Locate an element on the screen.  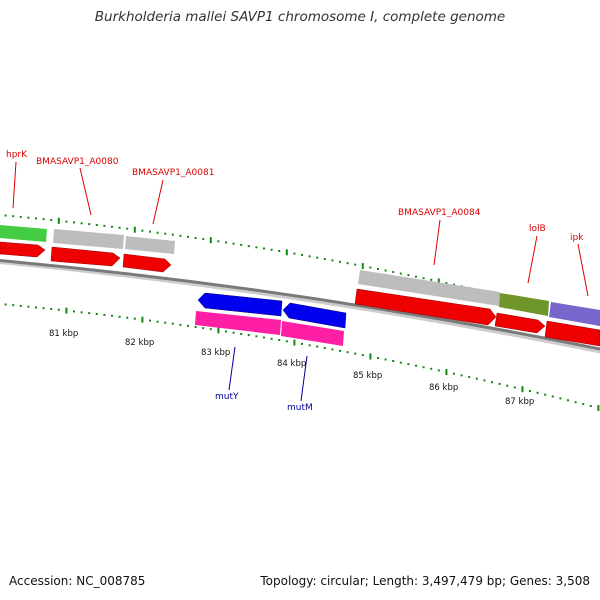
gene-label-a0080: BMASAVP1_A0080 is located at coordinates (77, 162).